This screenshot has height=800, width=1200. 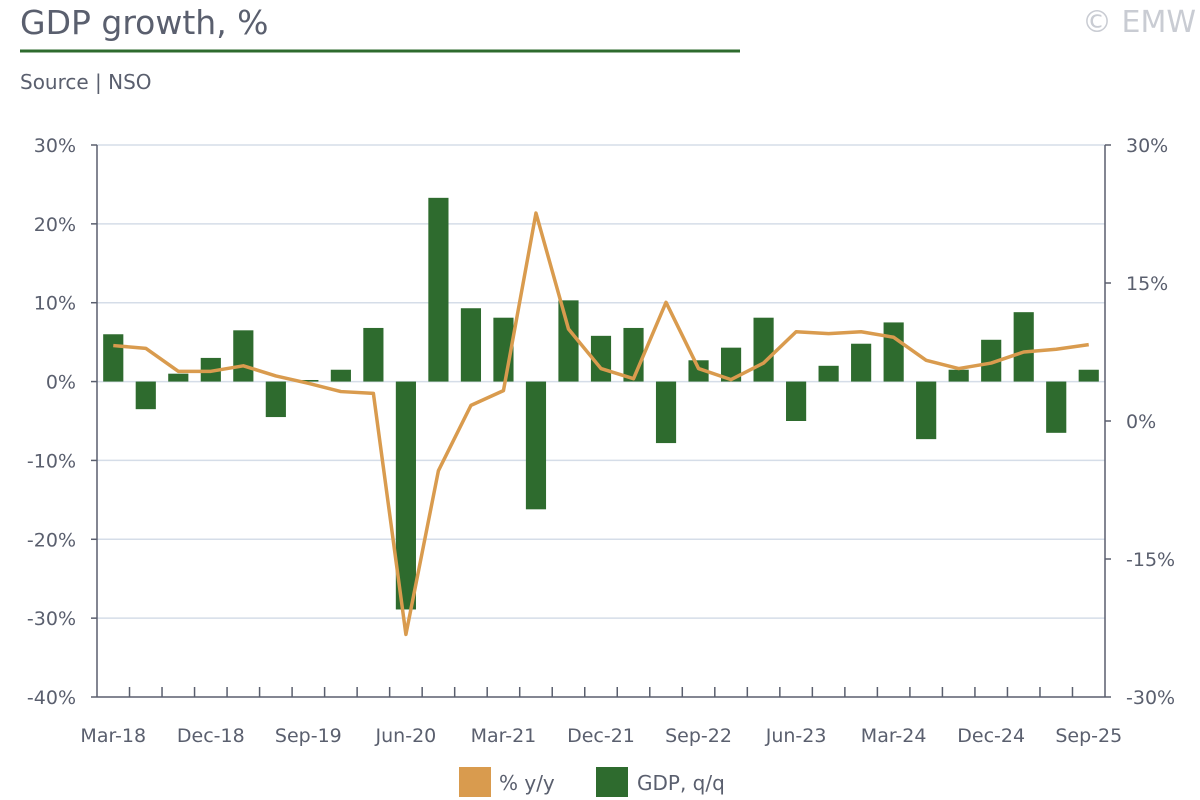 I want to click on watermark: © EMW, so click(x=1139, y=22).